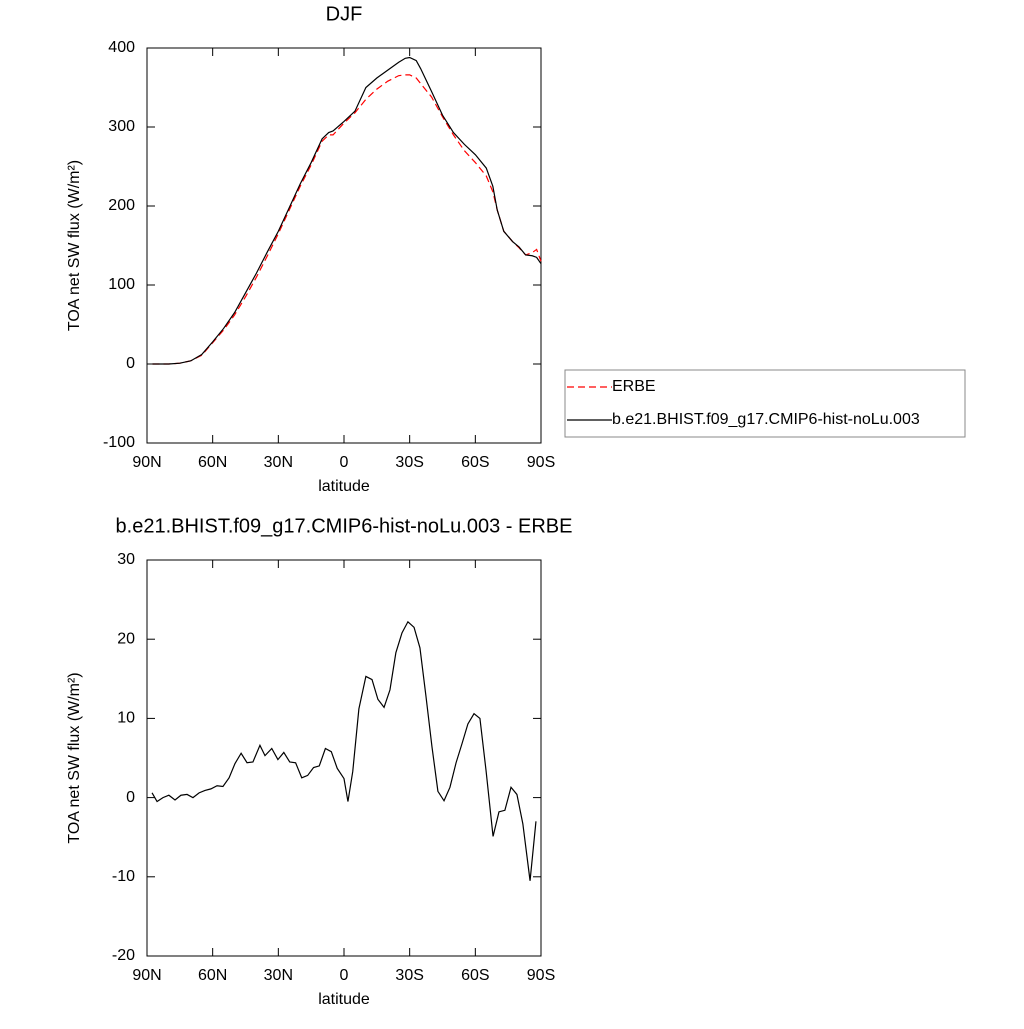 The image size is (1024, 1029). Describe the element at coordinates (126, 559) in the screenshot. I see `y-tick-label: 30` at that location.